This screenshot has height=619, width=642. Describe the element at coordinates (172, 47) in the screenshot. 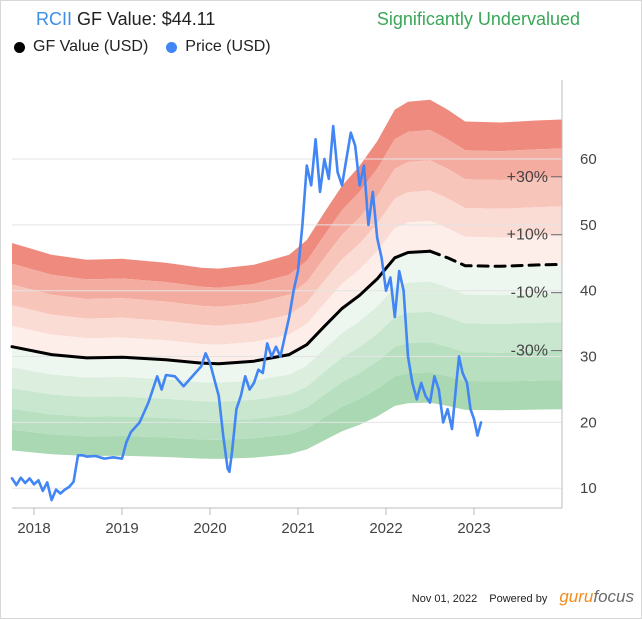

I see `price-dot-icon` at that location.